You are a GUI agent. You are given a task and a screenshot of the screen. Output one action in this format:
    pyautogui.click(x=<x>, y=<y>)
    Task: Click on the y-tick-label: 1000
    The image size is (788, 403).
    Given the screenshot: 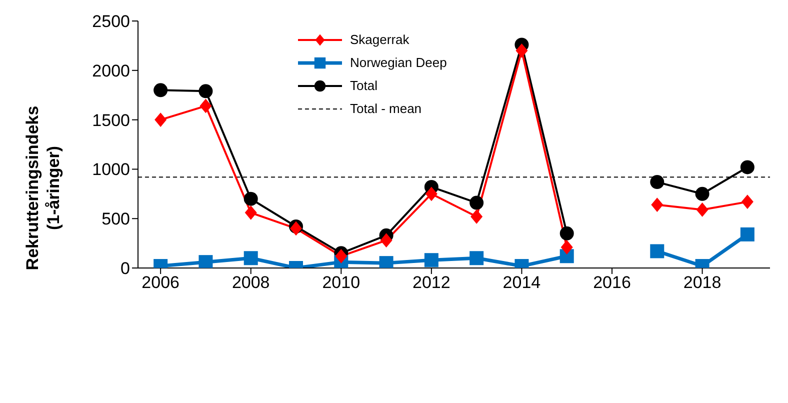 What is the action you would take?
    pyautogui.click(x=111, y=170)
    